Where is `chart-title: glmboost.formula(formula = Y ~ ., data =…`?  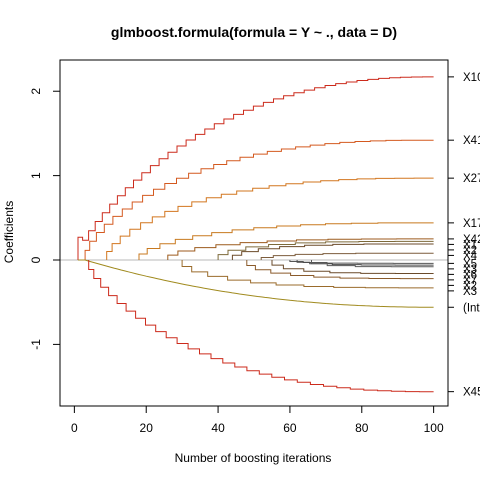 chart-title: glmboost.formula(formula = Y ~ ., data =… is located at coordinates (254, 32).